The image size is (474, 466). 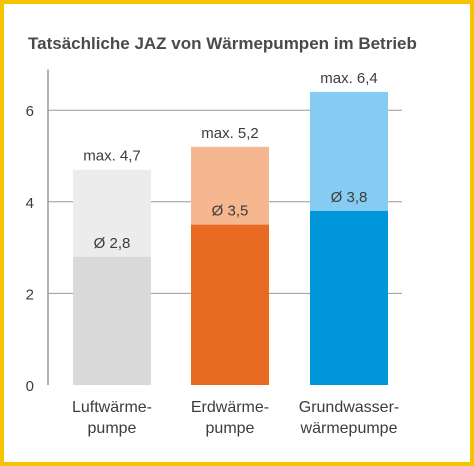 What do you see at coordinates (230, 407) in the screenshot?
I see `category-label: Erdwärme-` at bounding box center [230, 407].